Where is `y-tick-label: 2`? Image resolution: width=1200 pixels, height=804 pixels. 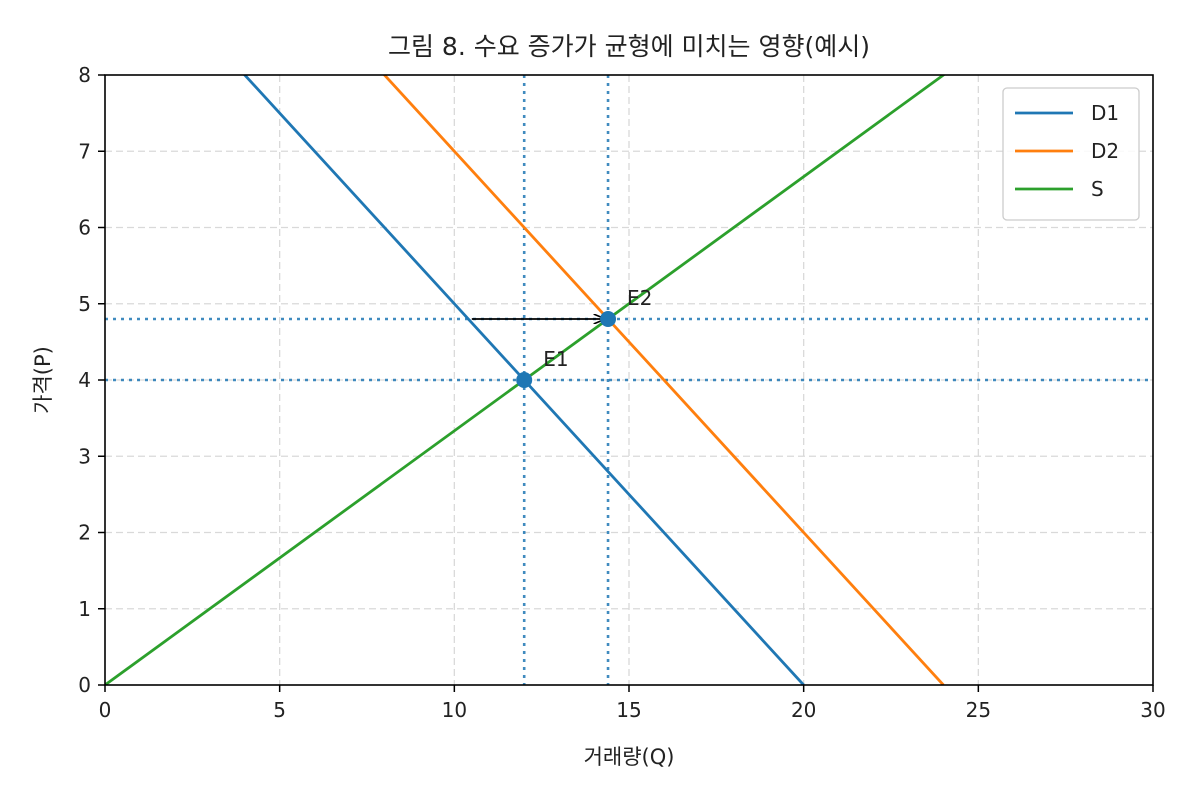 y-tick-label: 2 is located at coordinates (84, 533).